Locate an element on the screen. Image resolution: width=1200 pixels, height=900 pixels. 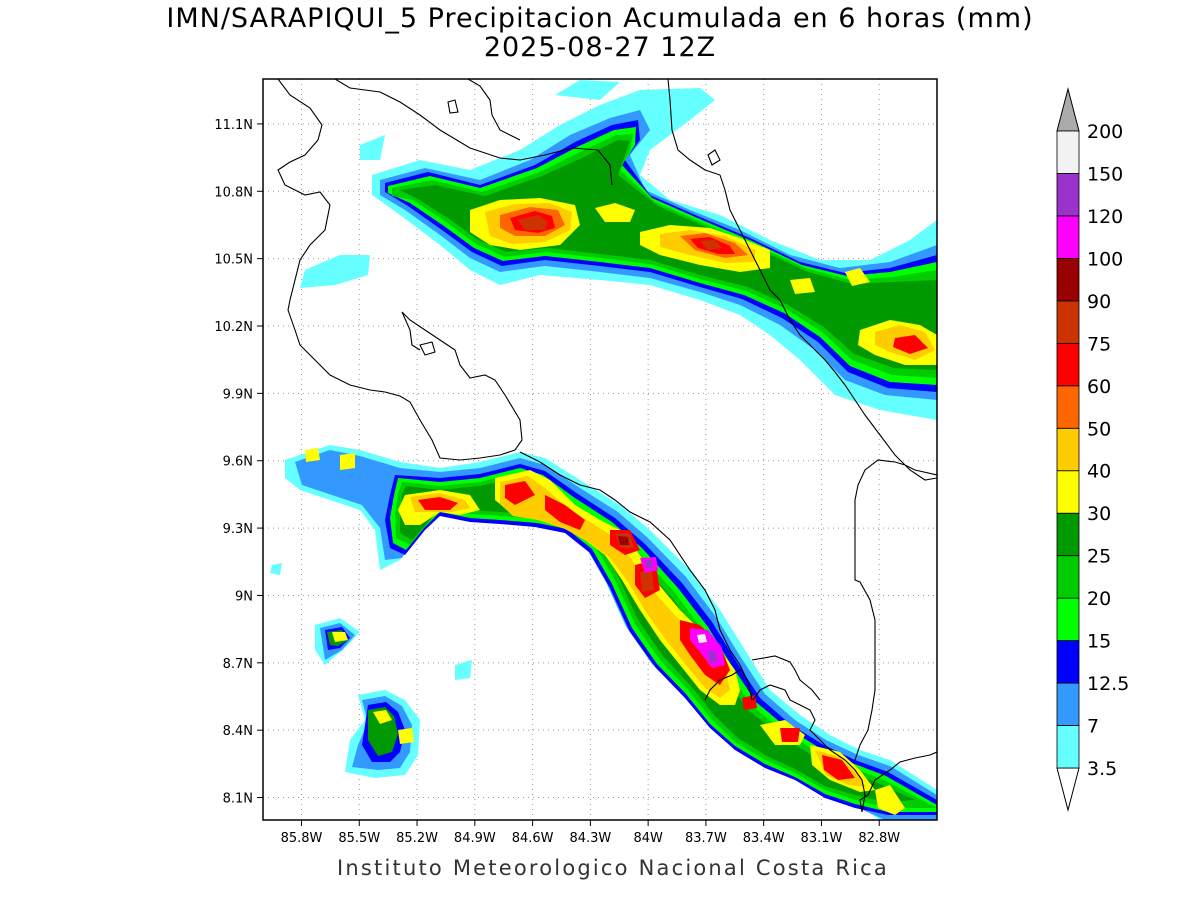
y-tick-label: 10.2N is located at coordinates (233, 327).